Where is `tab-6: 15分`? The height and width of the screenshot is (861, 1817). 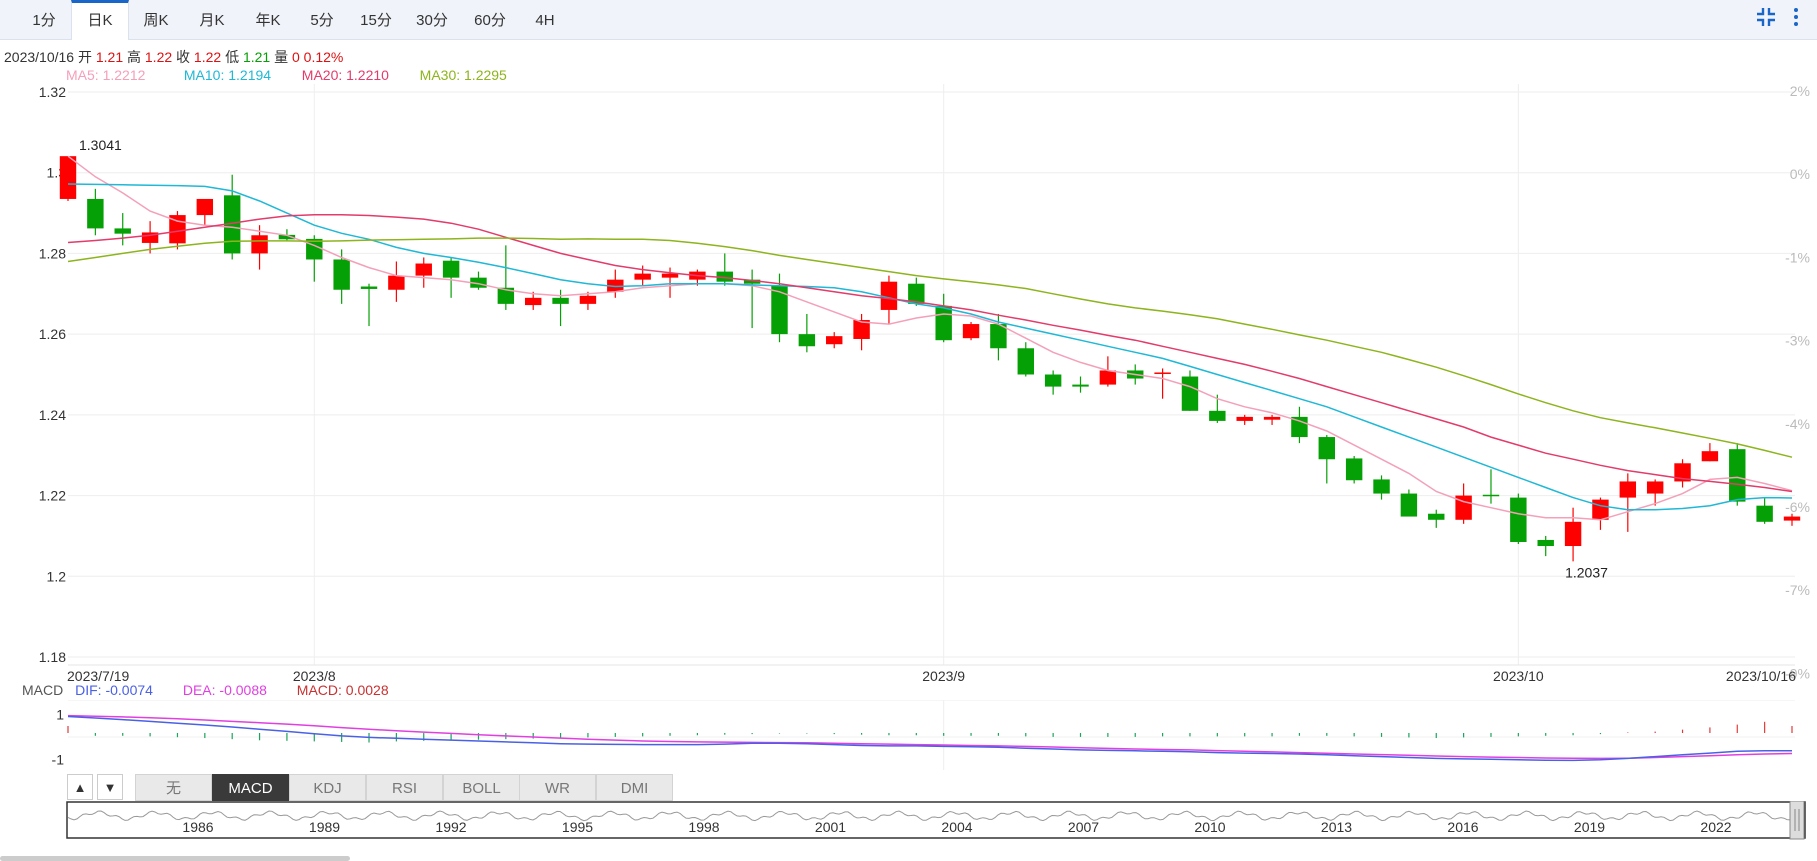
tab-6: 15分 is located at coordinates (376, 20).